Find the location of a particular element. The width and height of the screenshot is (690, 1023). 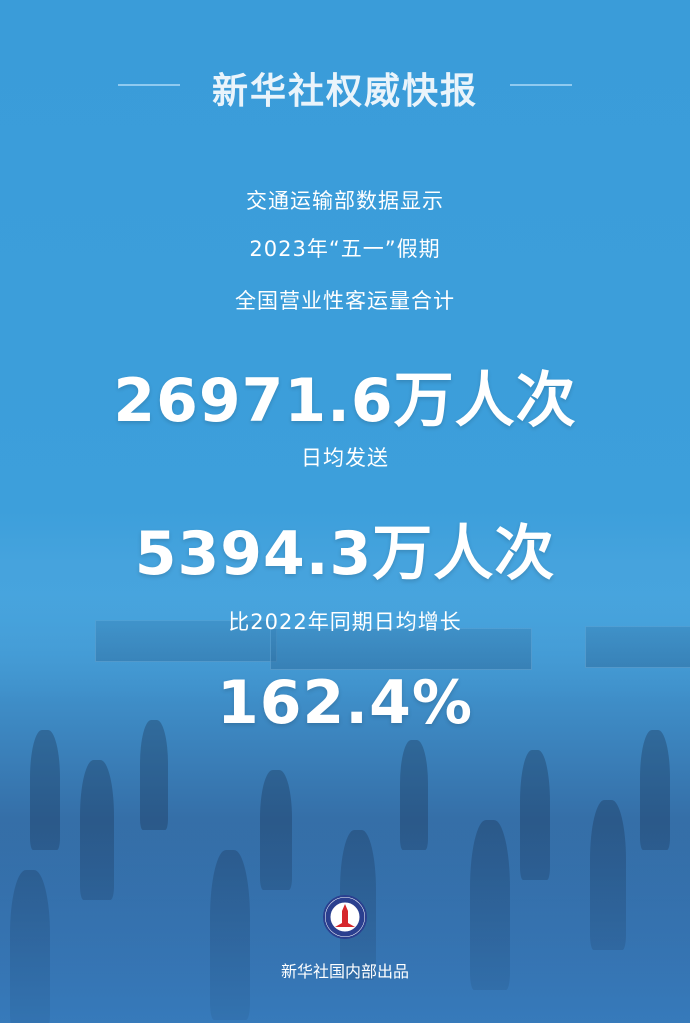

photo-fade is located at coordinates (345, 630).